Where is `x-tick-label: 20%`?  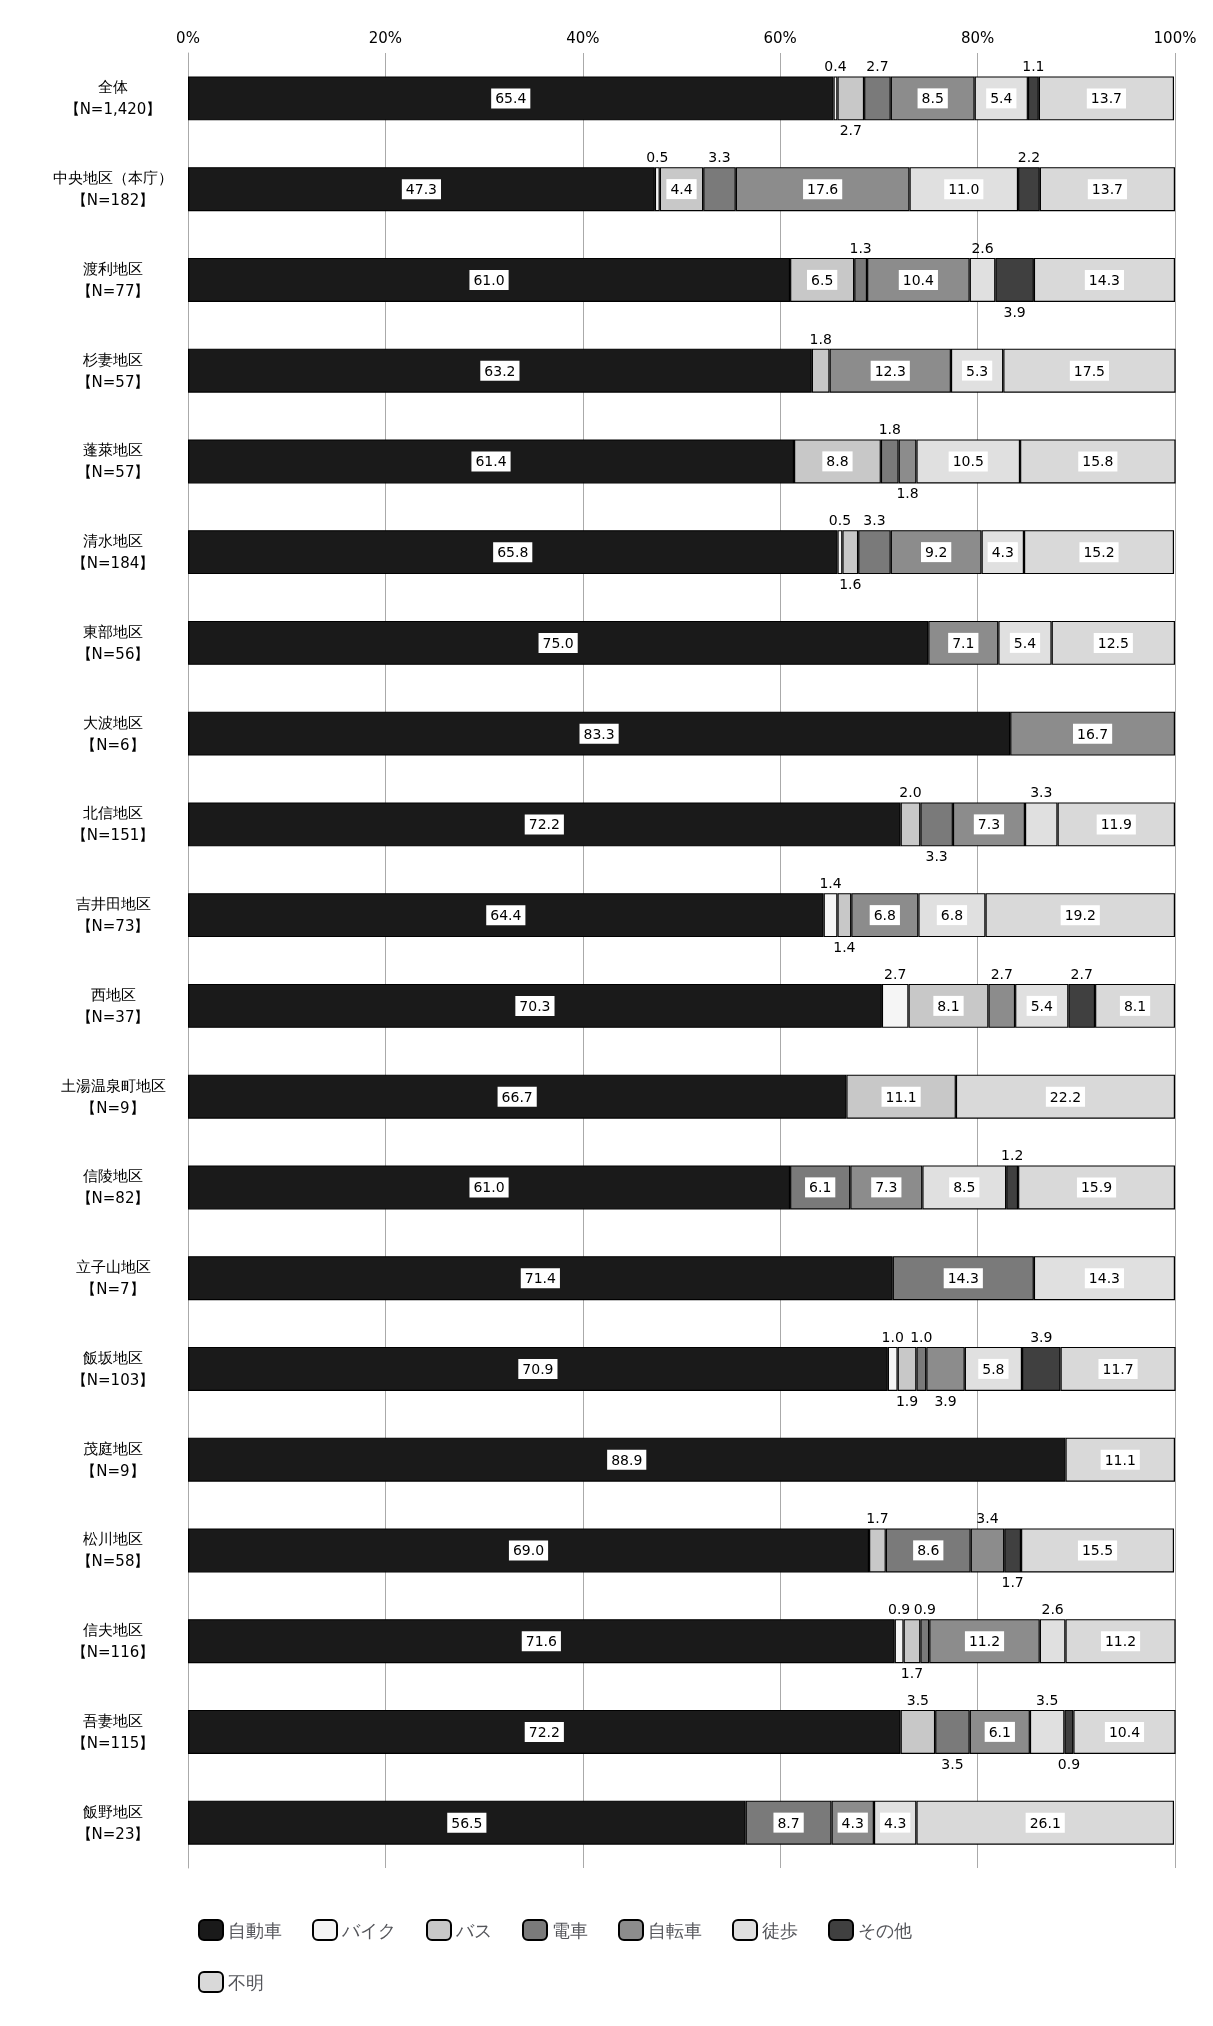
x-tick-label: 20% is located at coordinates (385, 37).